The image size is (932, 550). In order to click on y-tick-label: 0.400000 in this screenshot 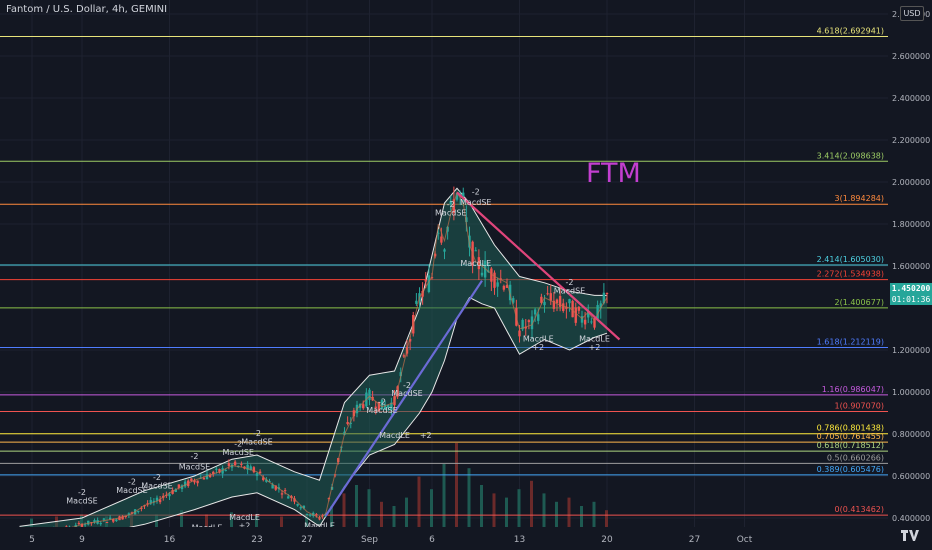, I will do `click(911, 518)`.